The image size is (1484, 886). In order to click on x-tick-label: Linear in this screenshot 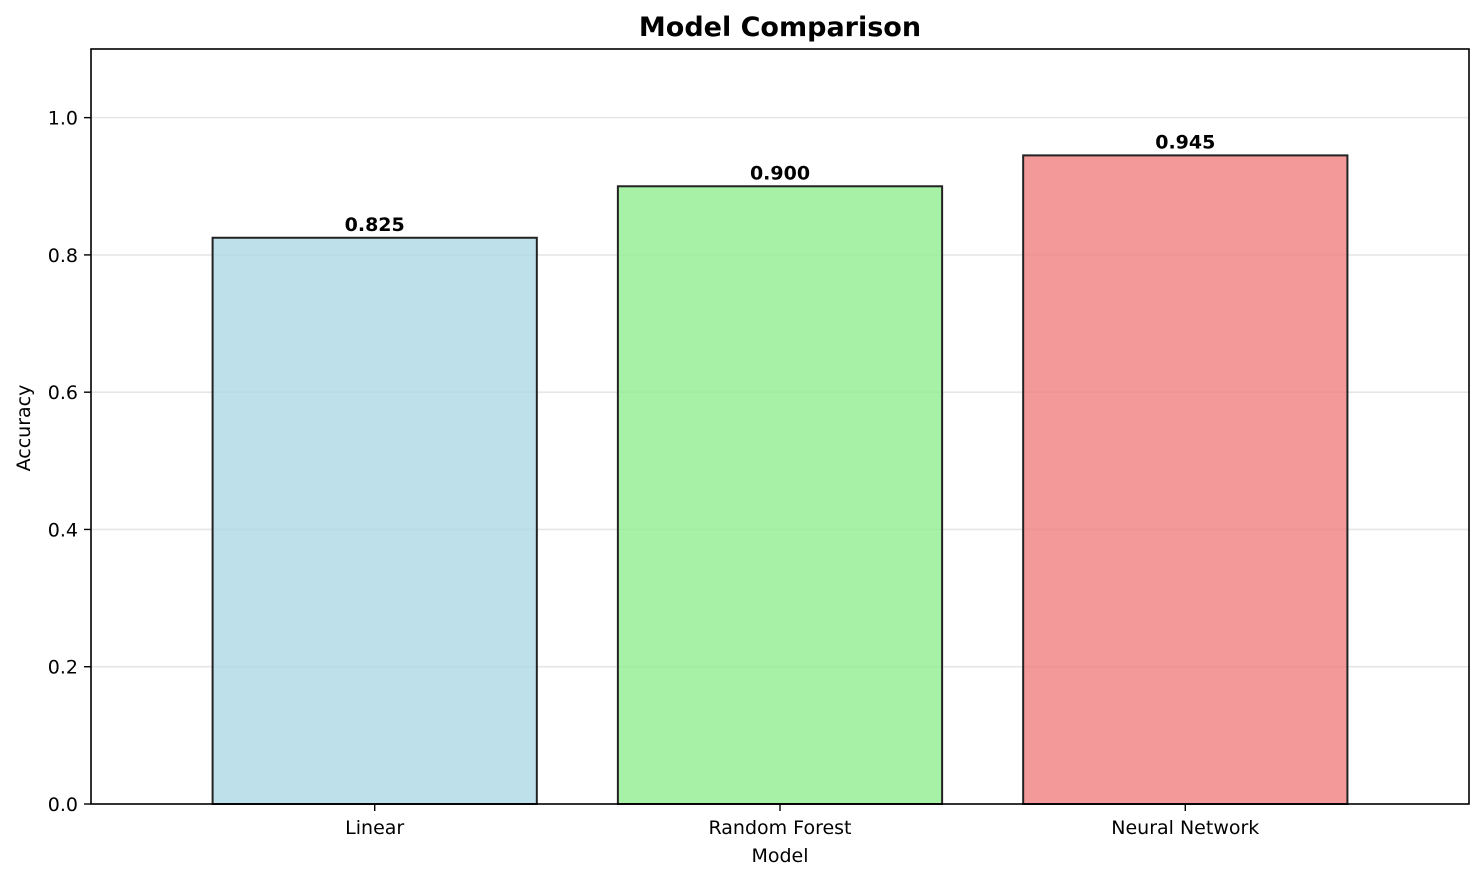, I will do `click(374, 828)`.